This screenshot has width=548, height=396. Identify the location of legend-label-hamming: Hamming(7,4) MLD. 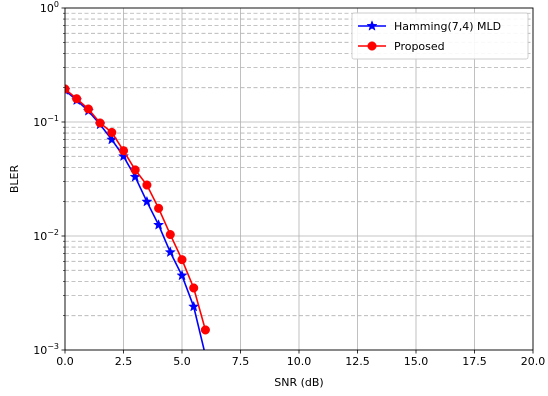
(447, 26).